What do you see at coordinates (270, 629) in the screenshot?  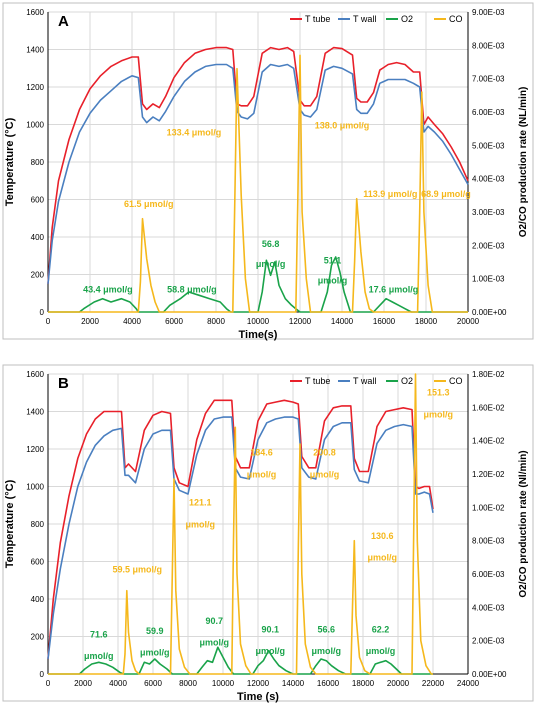 I see `annotation-label: 90.1` at bounding box center [270, 629].